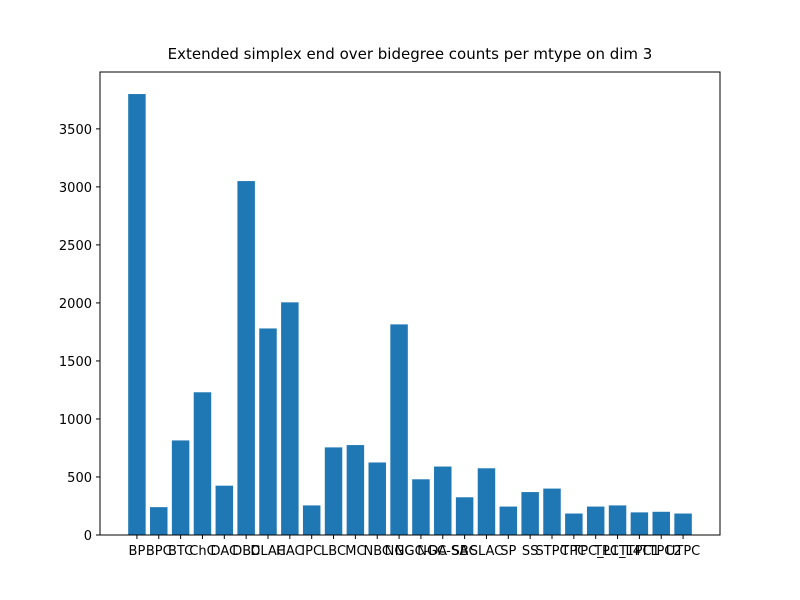  What do you see at coordinates (267, 551) in the screenshot?
I see `x-tick-label: DLAC` at bounding box center [267, 551].